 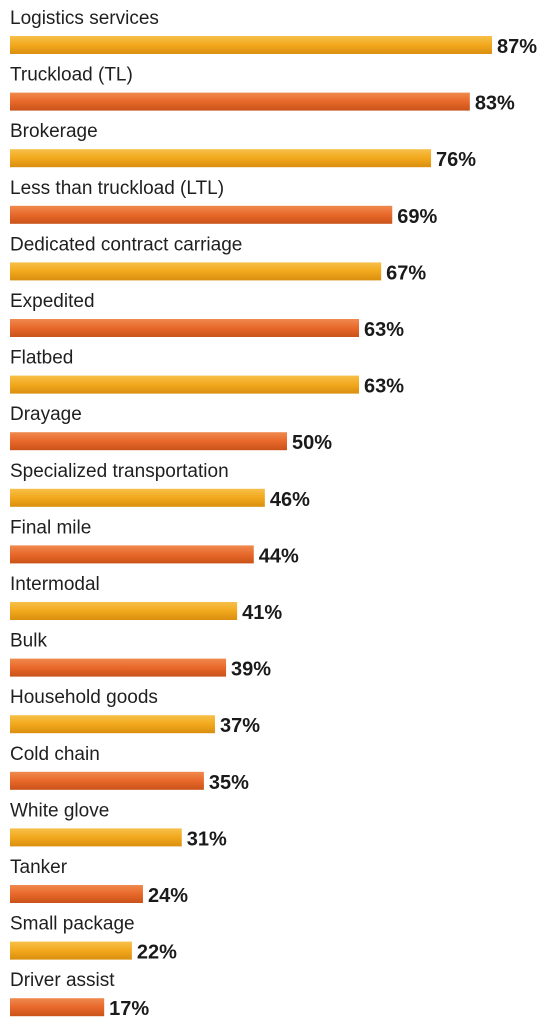 What do you see at coordinates (417, 217) in the screenshot?
I see `value-label: 69%` at bounding box center [417, 217].